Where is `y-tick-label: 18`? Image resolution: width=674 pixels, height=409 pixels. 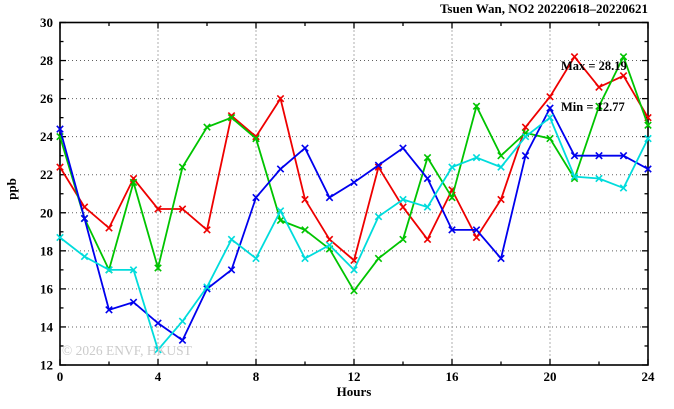 y-tick-label: 18 is located at coordinates (47, 250).